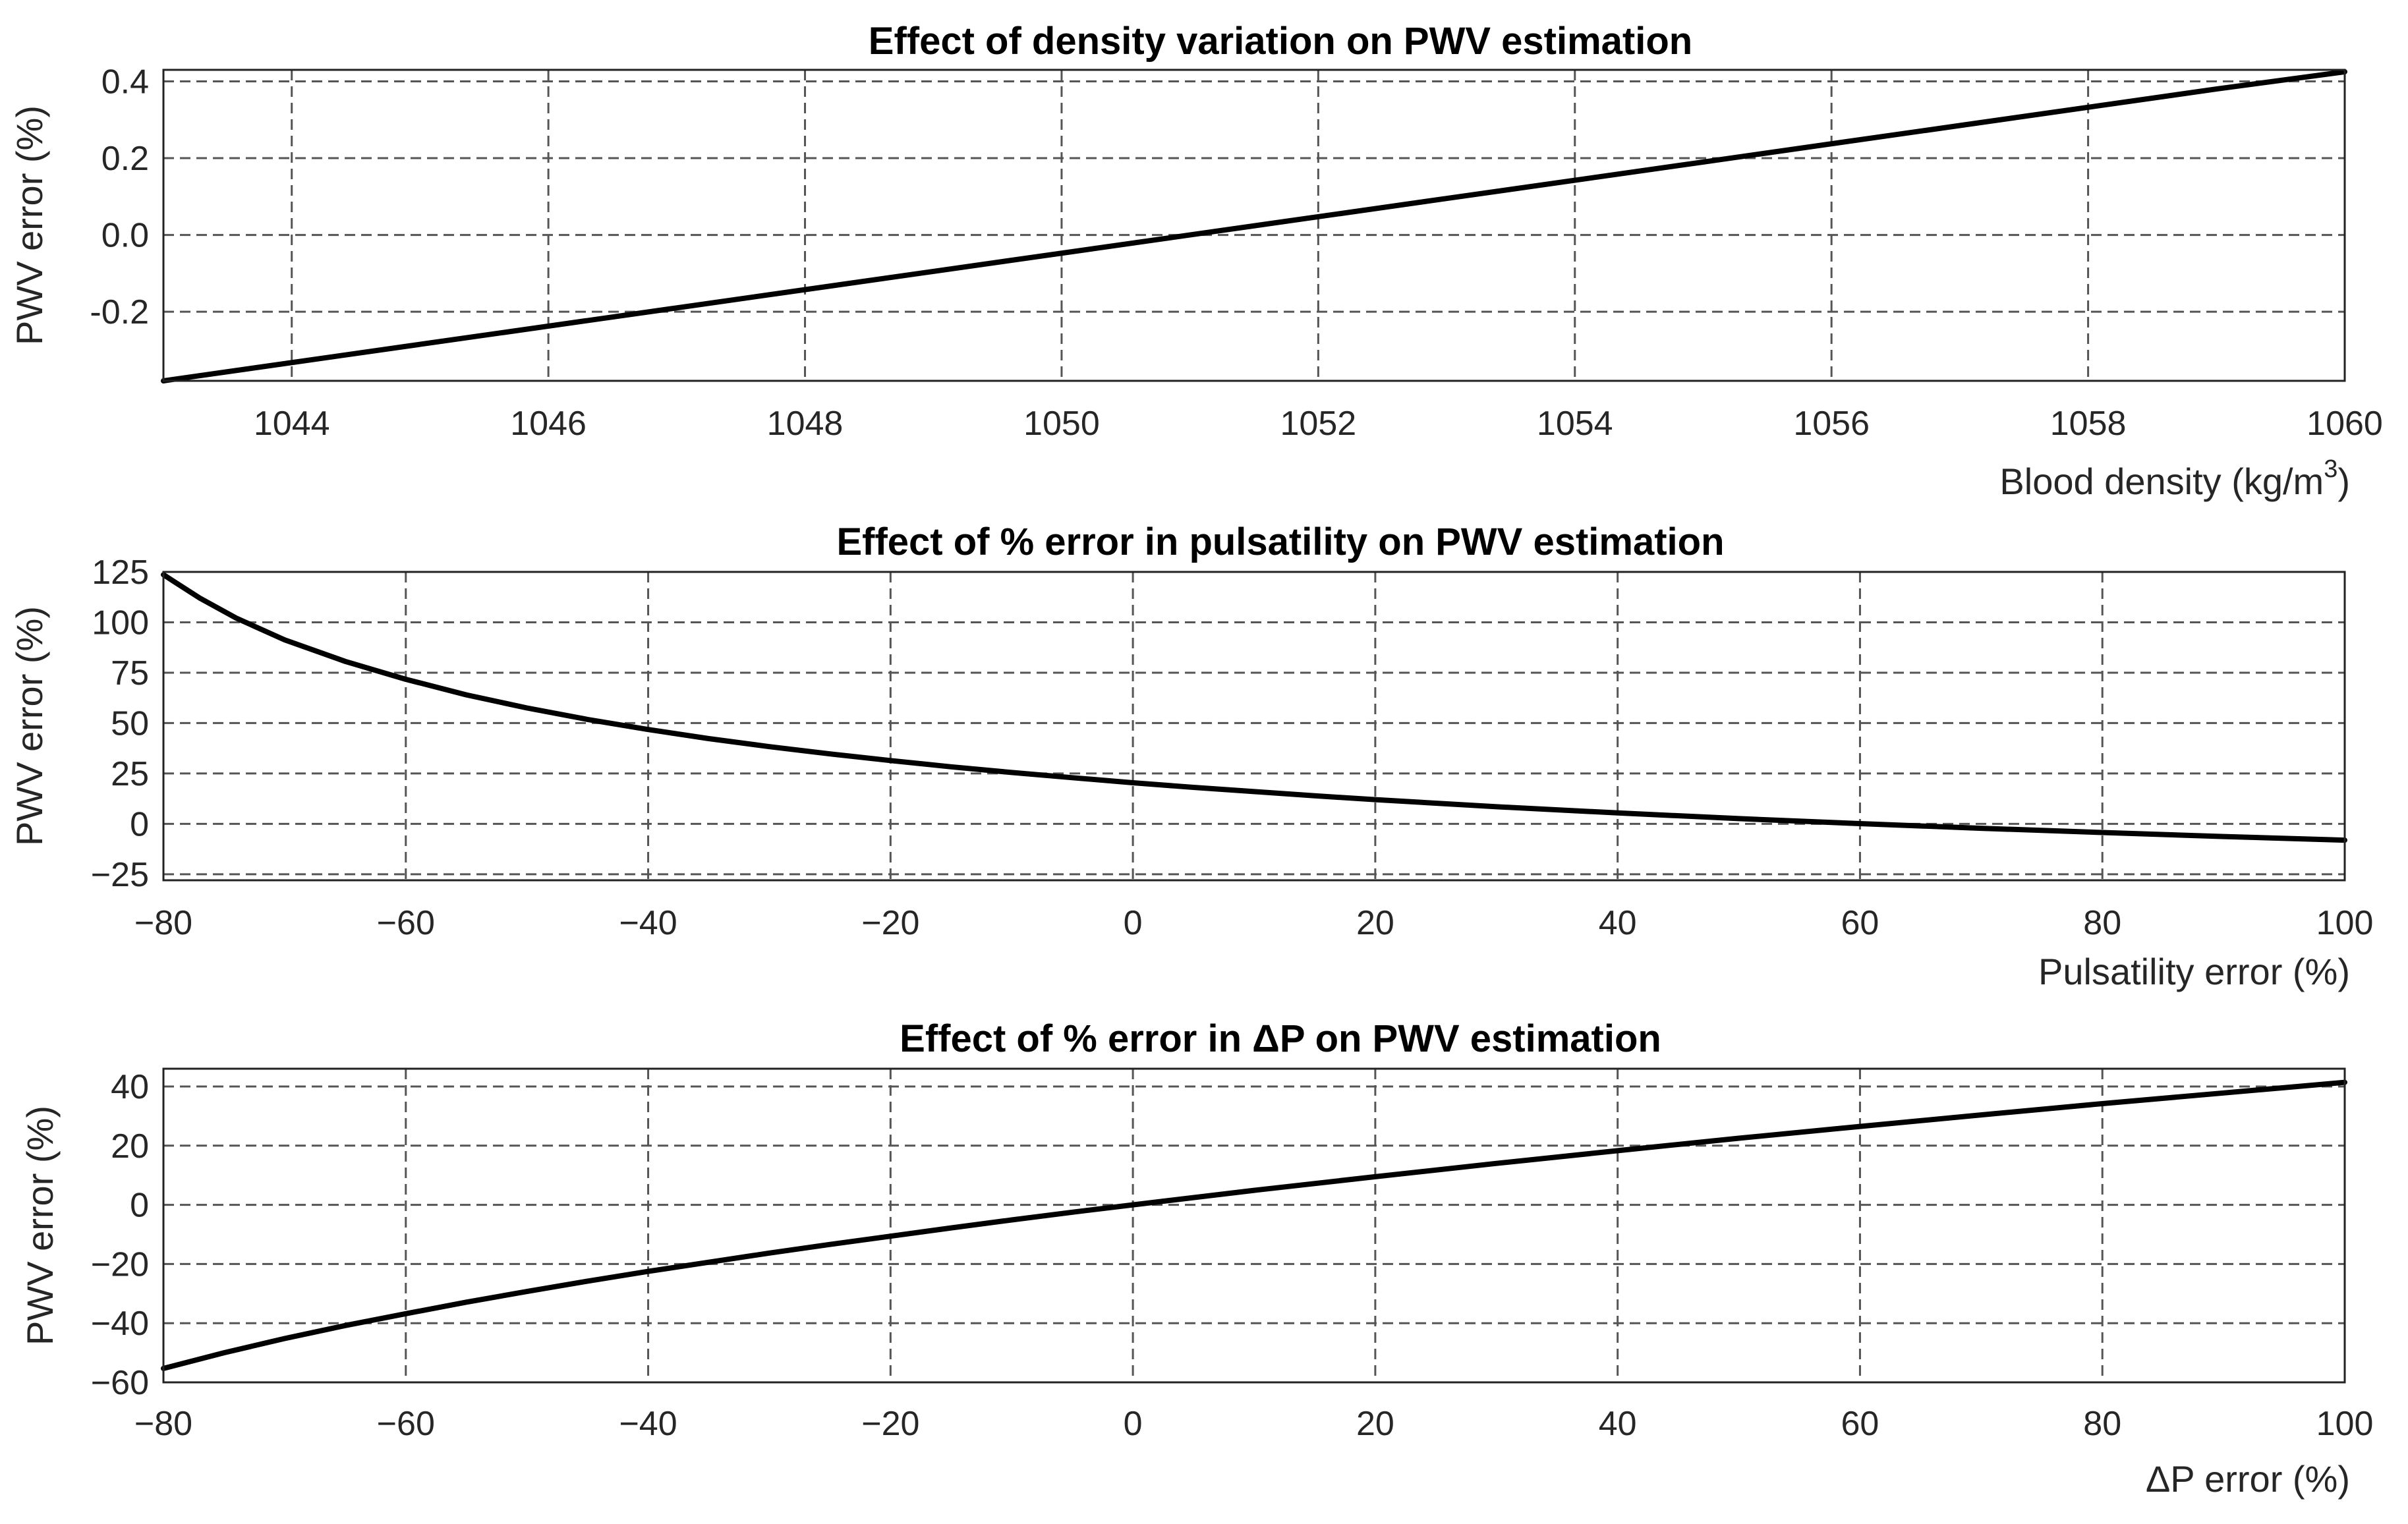 The width and height of the screenshot is (2408, 1524). Describe the element at coordinates (1318, 424) in the screenshot. I see `x-tick-label: 1052` at that location.